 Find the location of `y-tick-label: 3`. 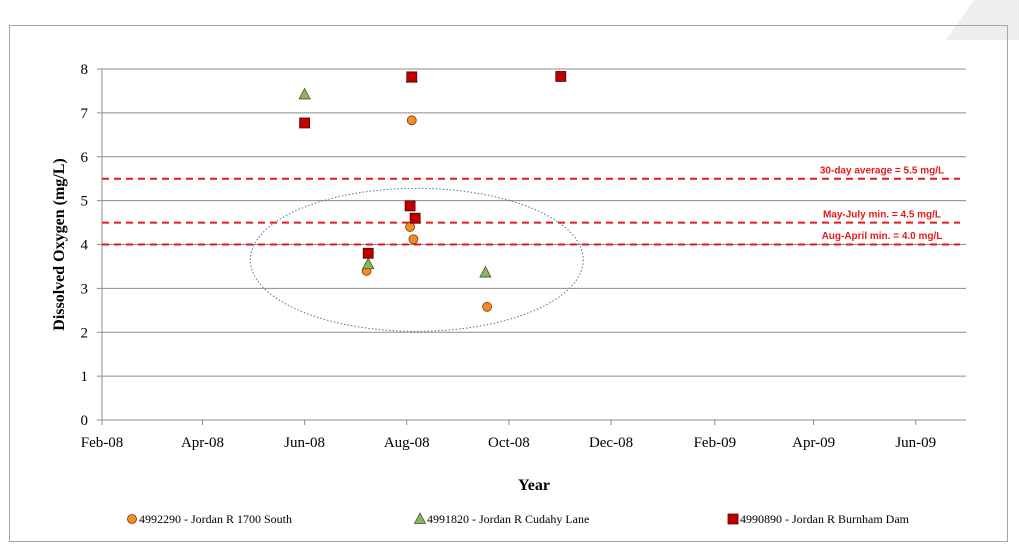

y-tick-label: 3 is located at coordinates (85, 289).